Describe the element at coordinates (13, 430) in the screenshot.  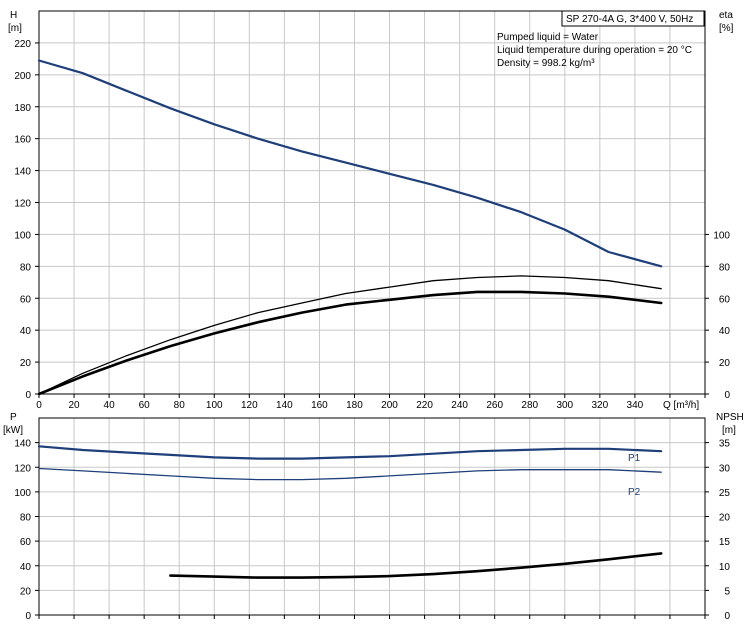
I see `bottom-left-axis-unit: [kW]` at that location.